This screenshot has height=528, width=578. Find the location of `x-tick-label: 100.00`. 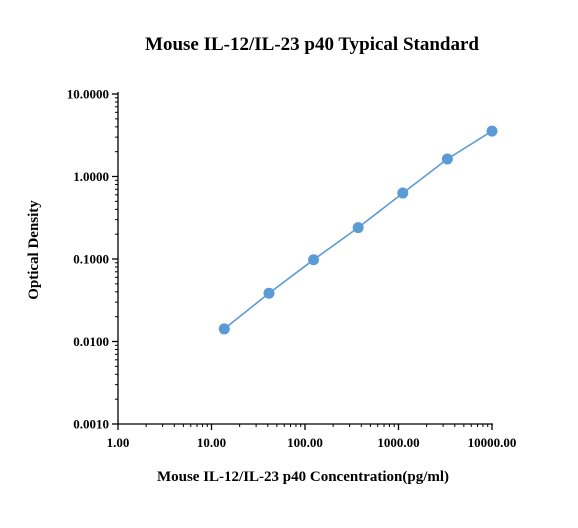

x-tick-label: 100.00 is located at coordinates (305, 442).